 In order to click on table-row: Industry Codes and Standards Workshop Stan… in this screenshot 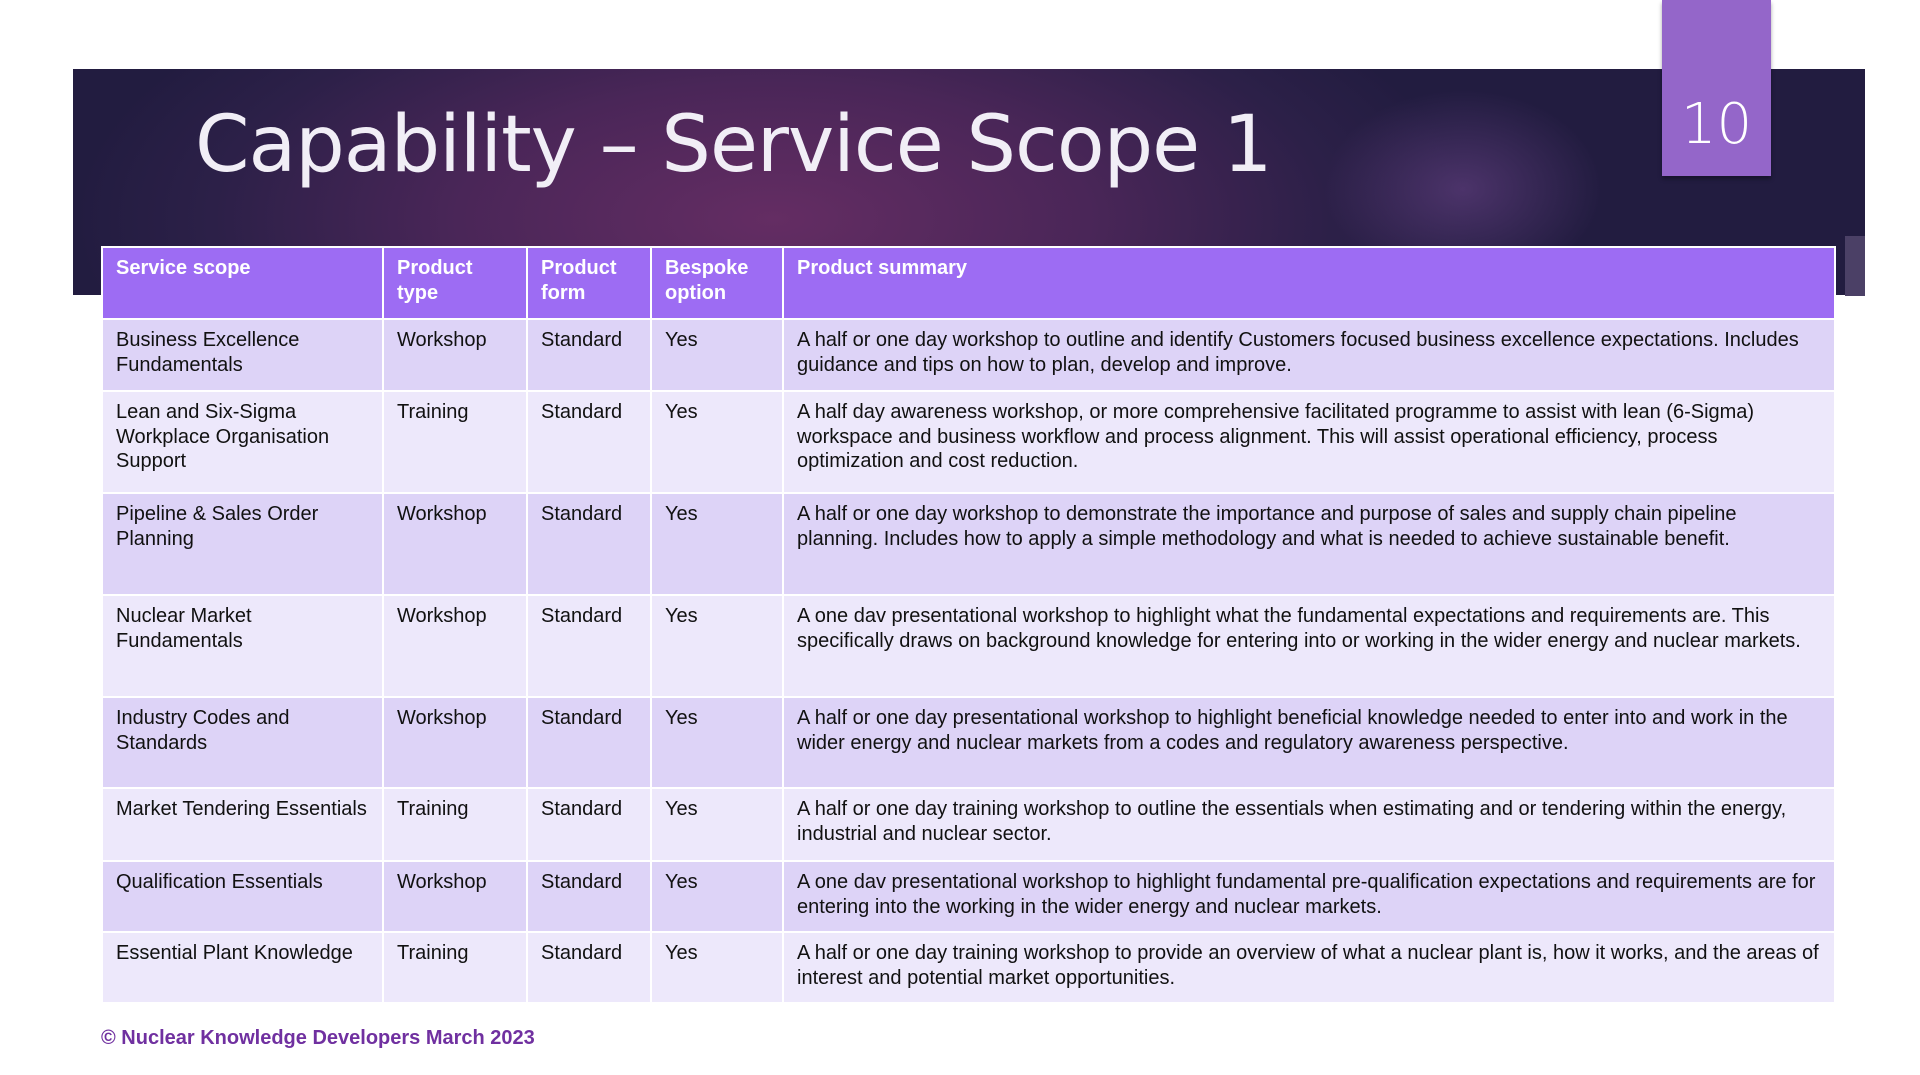, I will do `click(968, 742)`.